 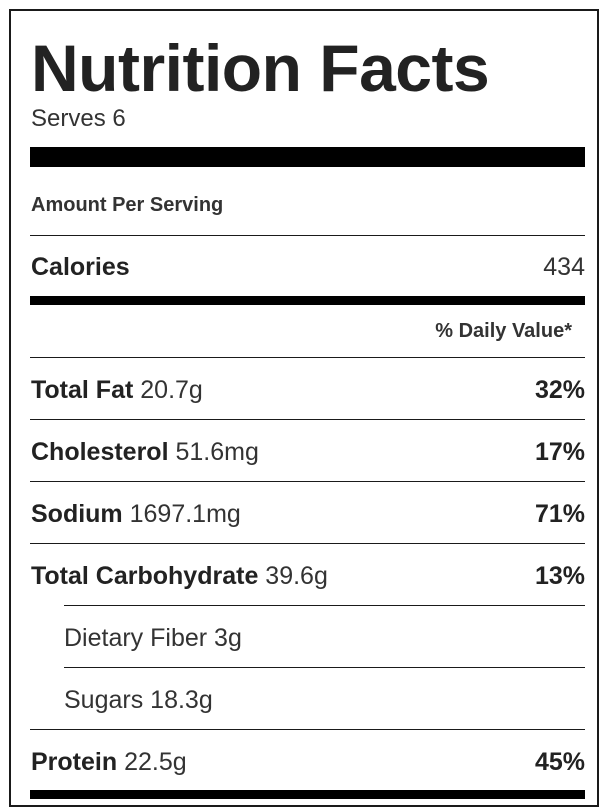 I want to click on sub-nutrient-name: Dietary Fiber, so click(x=139, y=638).